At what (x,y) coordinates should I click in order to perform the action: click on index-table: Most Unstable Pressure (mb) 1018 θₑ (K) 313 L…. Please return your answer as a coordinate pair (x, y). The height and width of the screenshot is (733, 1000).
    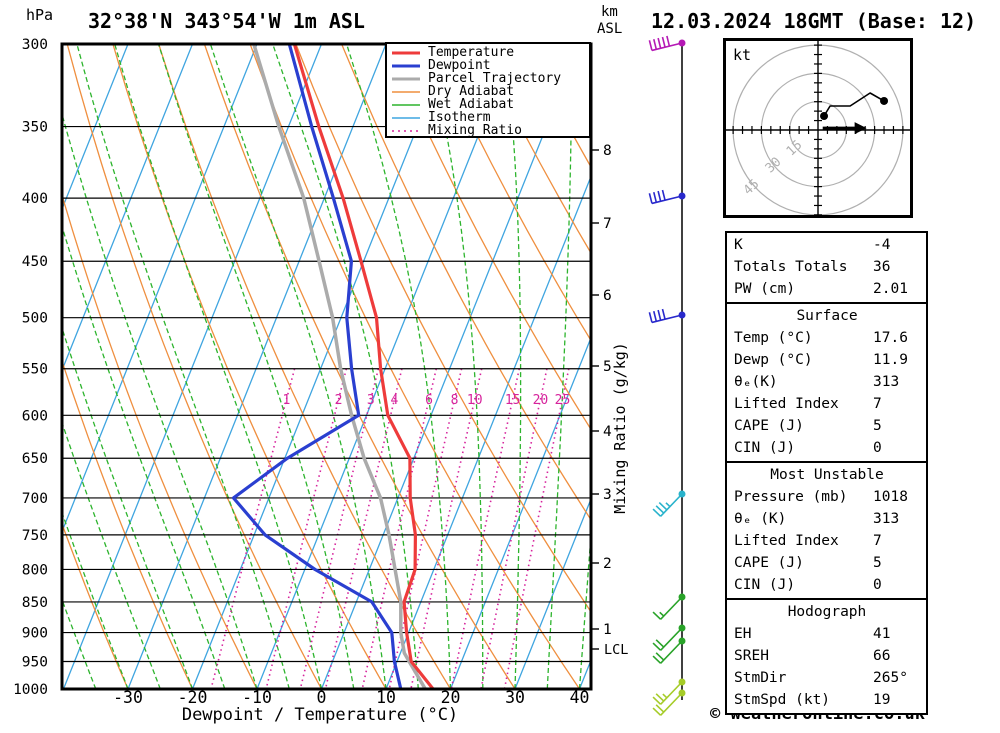
    Looking at the image, I should click on (826, 530).